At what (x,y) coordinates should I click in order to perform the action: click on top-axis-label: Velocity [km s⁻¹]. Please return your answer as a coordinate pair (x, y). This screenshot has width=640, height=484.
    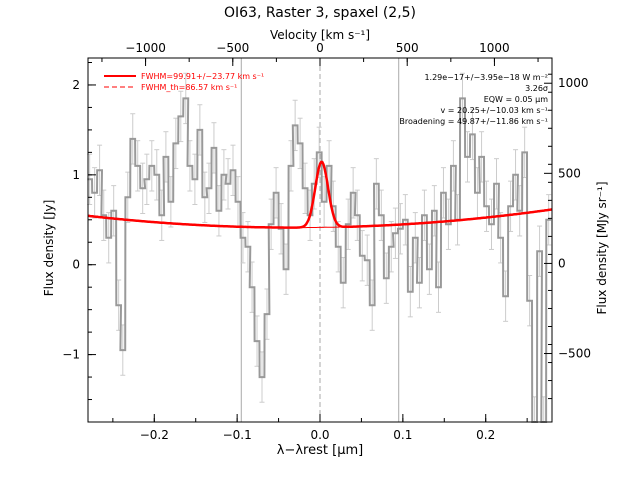
    Looking at the image, I should click on (320, 35).